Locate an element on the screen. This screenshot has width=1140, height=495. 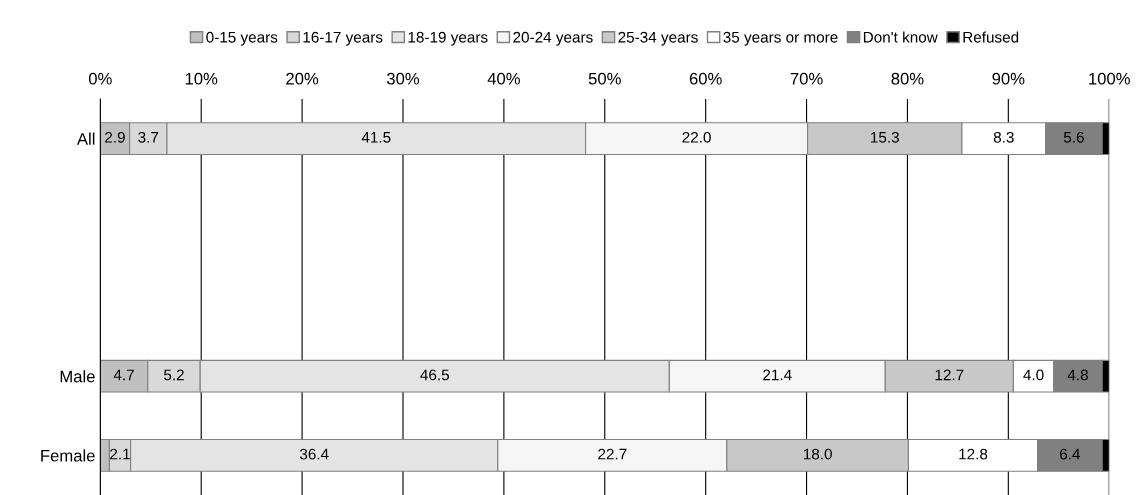
x-tick-label: 20% is located at coordinates (302, 78).